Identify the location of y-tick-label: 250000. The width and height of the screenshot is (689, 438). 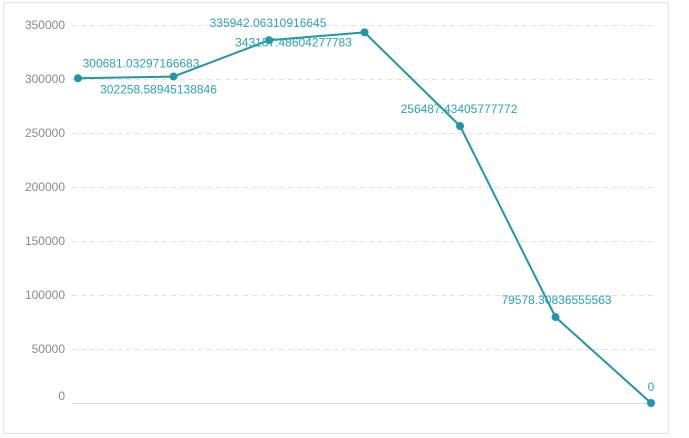
(45, 133).